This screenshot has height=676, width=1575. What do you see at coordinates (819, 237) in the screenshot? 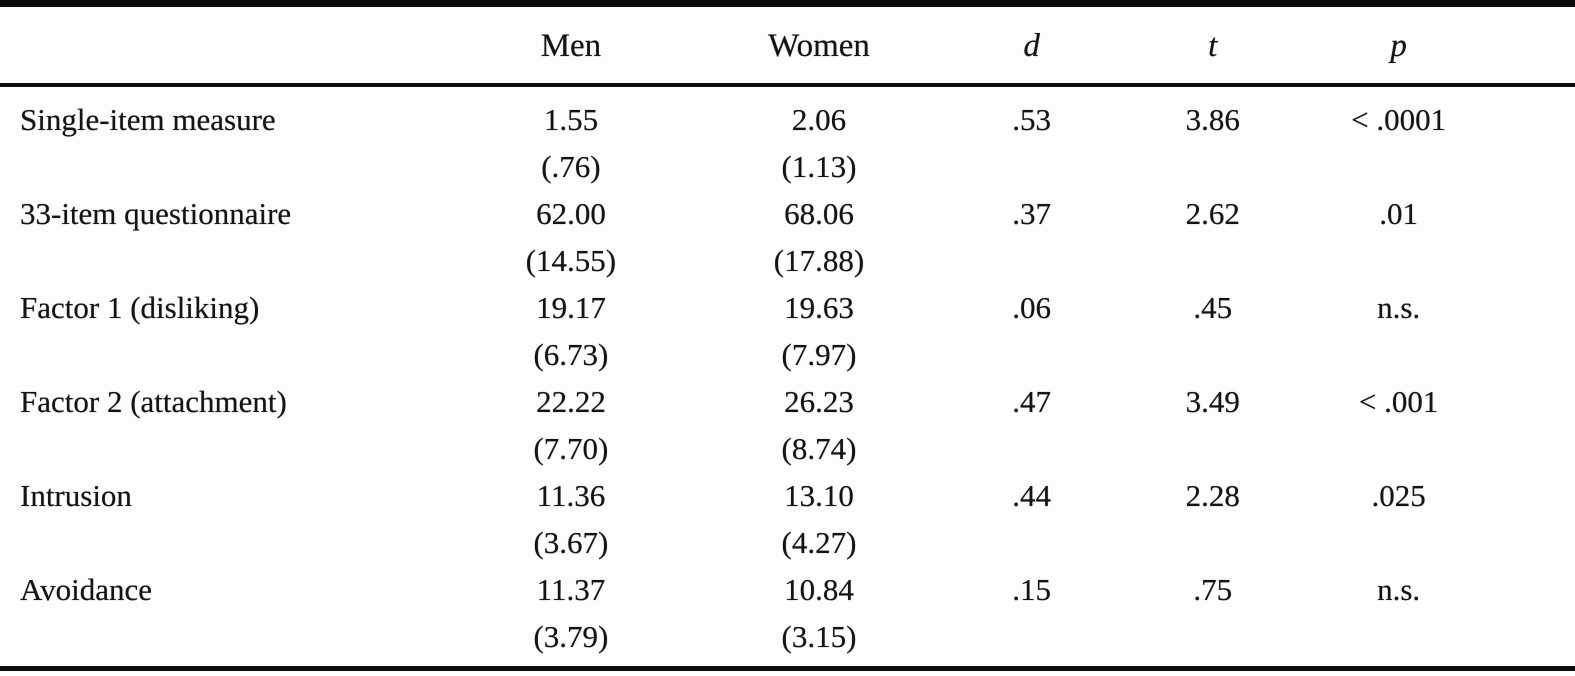
I see `women-mean-sd-cell: 68.06 (17.88)` at bounding box center [819, 237].